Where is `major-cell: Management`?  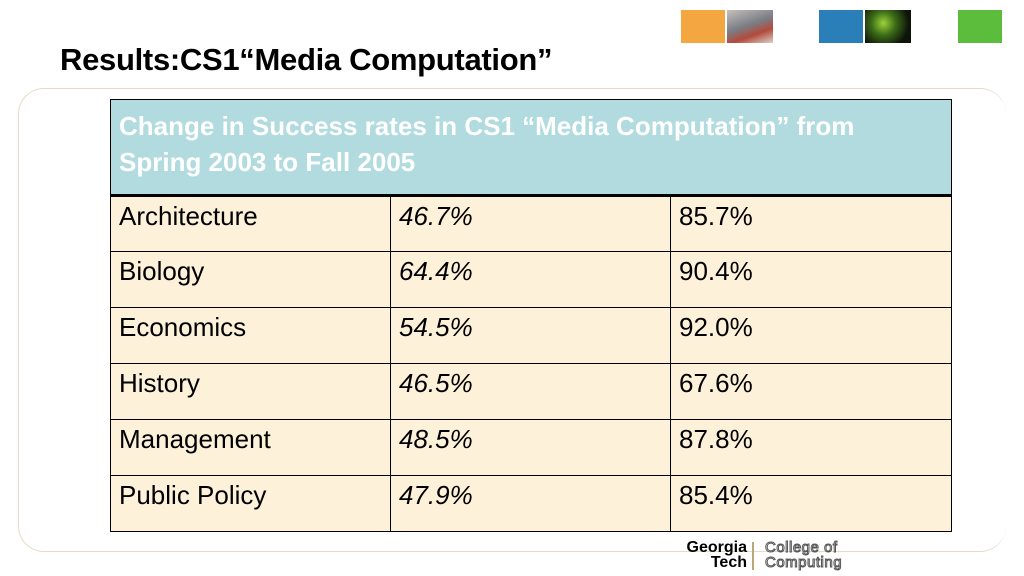
major-cell: Management is located at coordinates (250, 447).